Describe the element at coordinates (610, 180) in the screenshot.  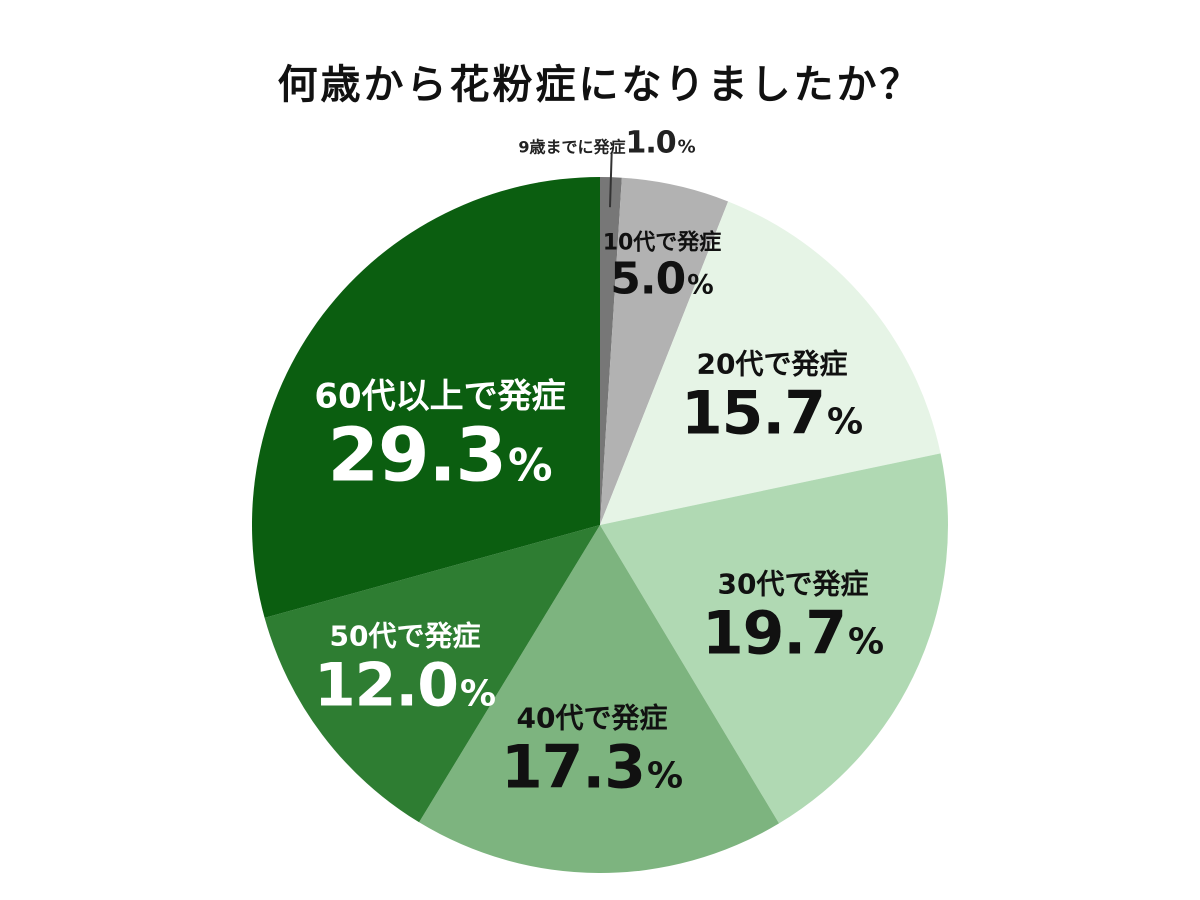
I see `leader-line` at that location.